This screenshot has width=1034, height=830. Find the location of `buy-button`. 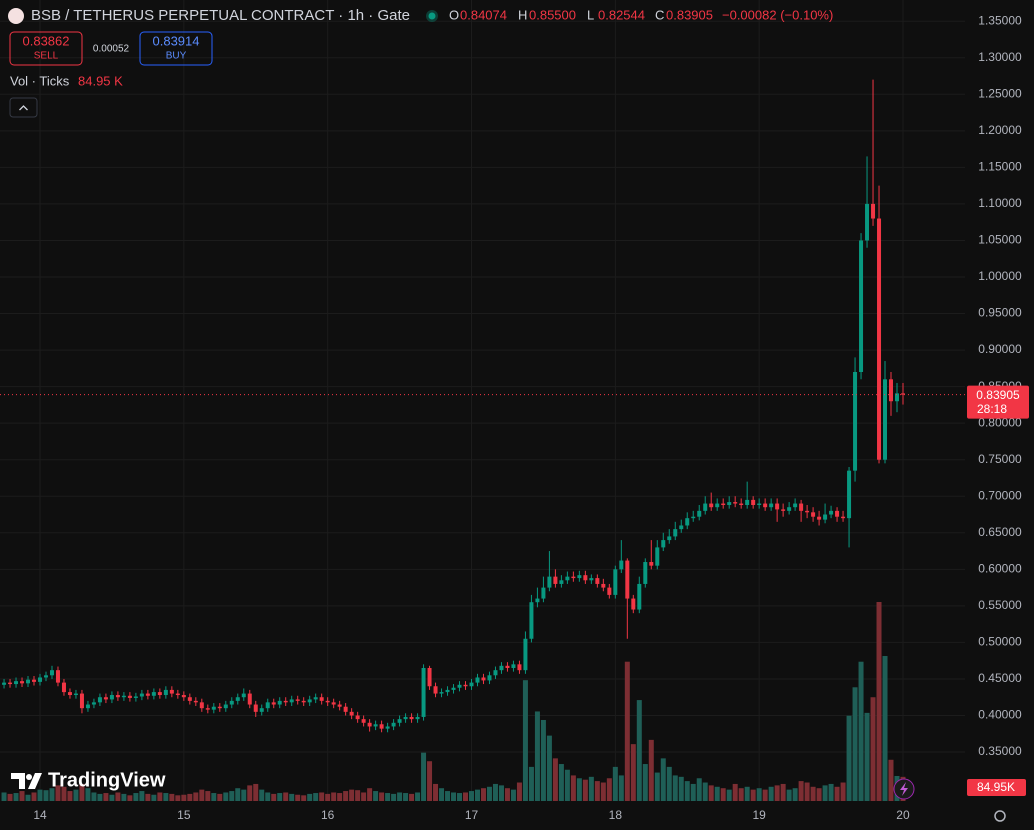

buy-button is located at coordinates (176, 48).